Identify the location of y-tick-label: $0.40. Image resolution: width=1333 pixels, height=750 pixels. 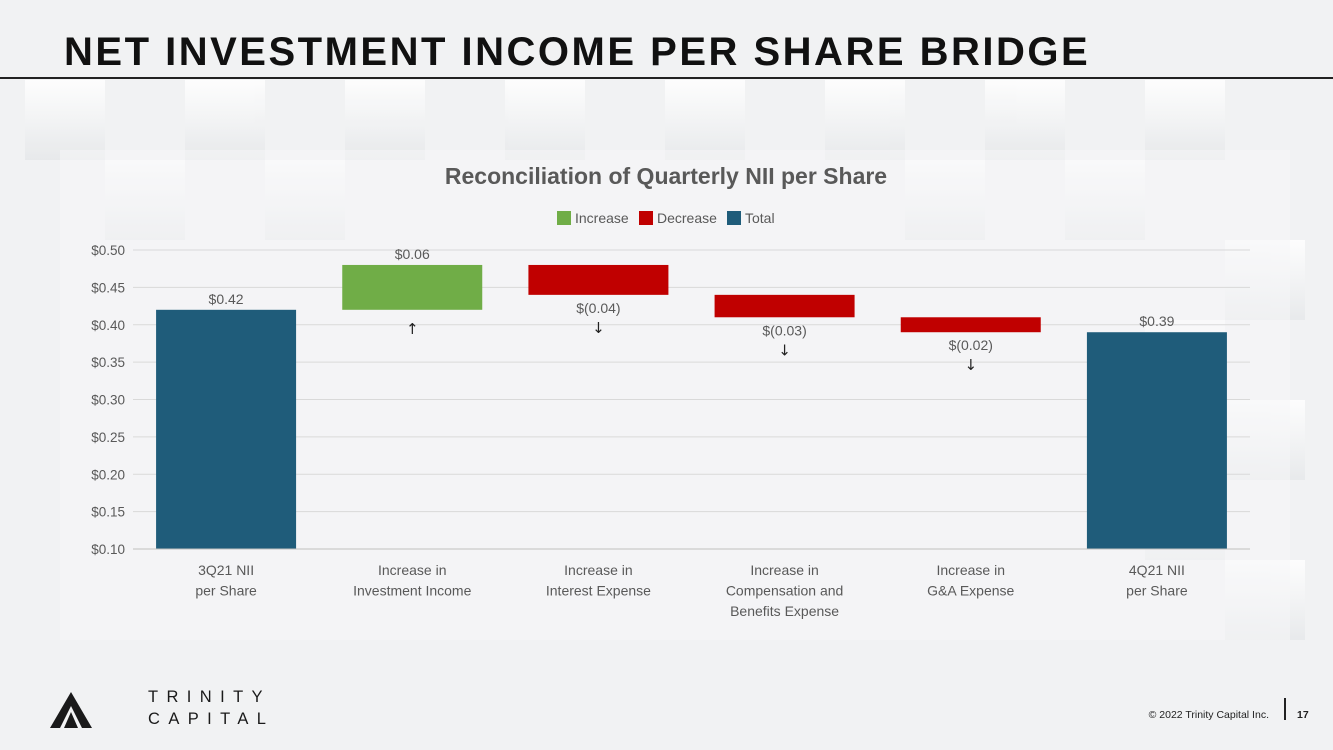
(108, 325).